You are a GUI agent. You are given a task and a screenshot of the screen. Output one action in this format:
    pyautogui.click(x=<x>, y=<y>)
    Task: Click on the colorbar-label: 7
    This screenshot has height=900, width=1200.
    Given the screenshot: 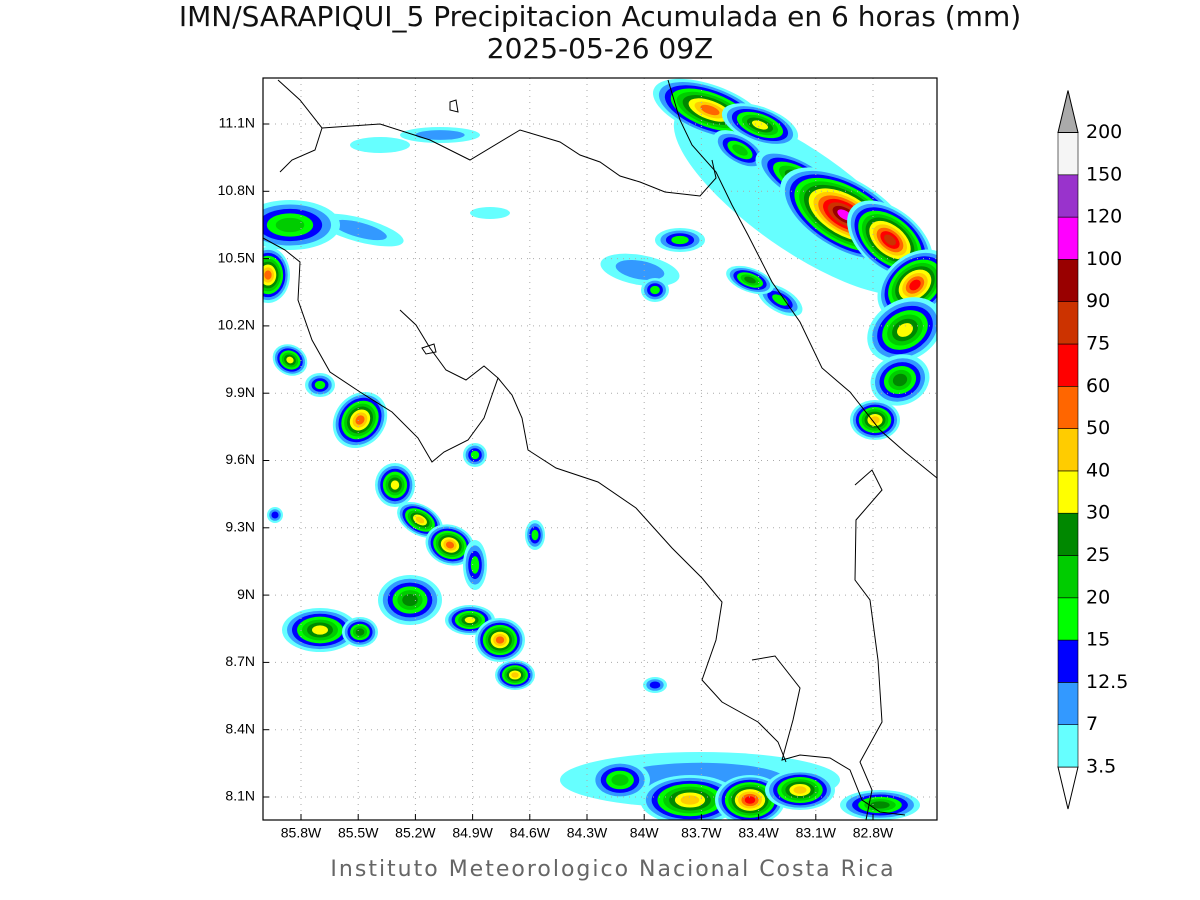 What is the action you would take?
    pyautogui.click(x=1092, y=724)
    